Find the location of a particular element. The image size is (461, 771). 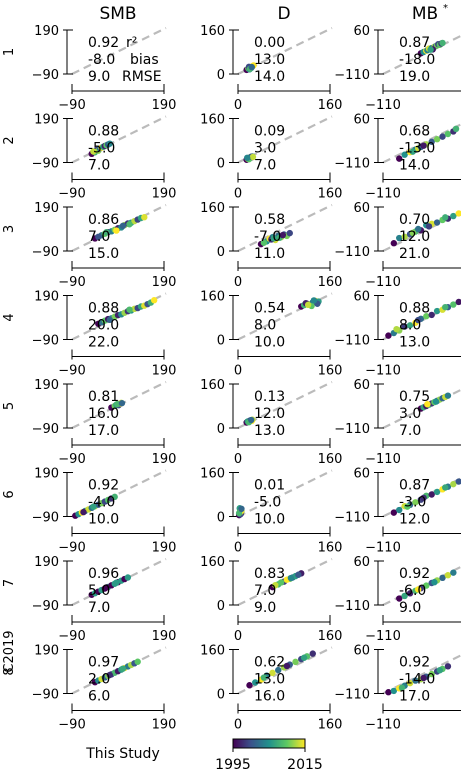

stat-r2: 0.87 is located at coordinates (414, 486).